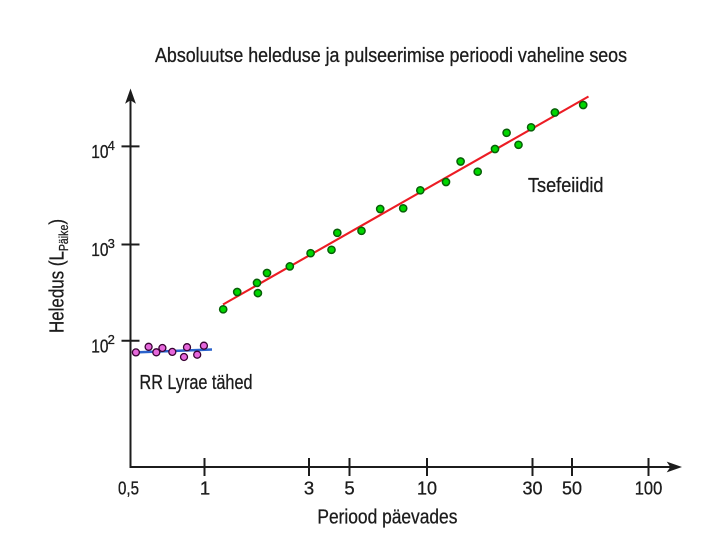 Image resolution: width=718 pixels, height=538 pixels. Describe the element at coordinates (566, 186) in the screenshot. I see `svg-text: Tsefeiidid` at that location.